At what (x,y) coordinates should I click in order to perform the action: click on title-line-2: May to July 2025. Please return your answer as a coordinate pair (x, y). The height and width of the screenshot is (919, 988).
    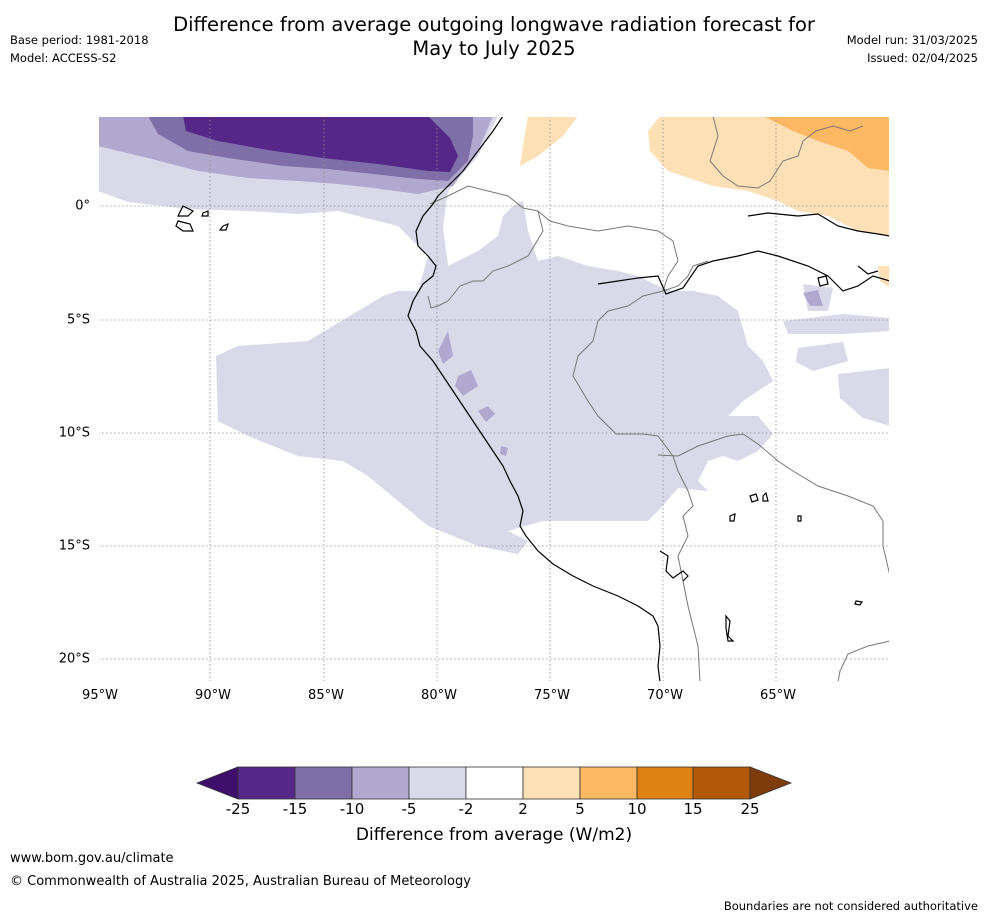
    Looking at the image, I should click on (494, 48).